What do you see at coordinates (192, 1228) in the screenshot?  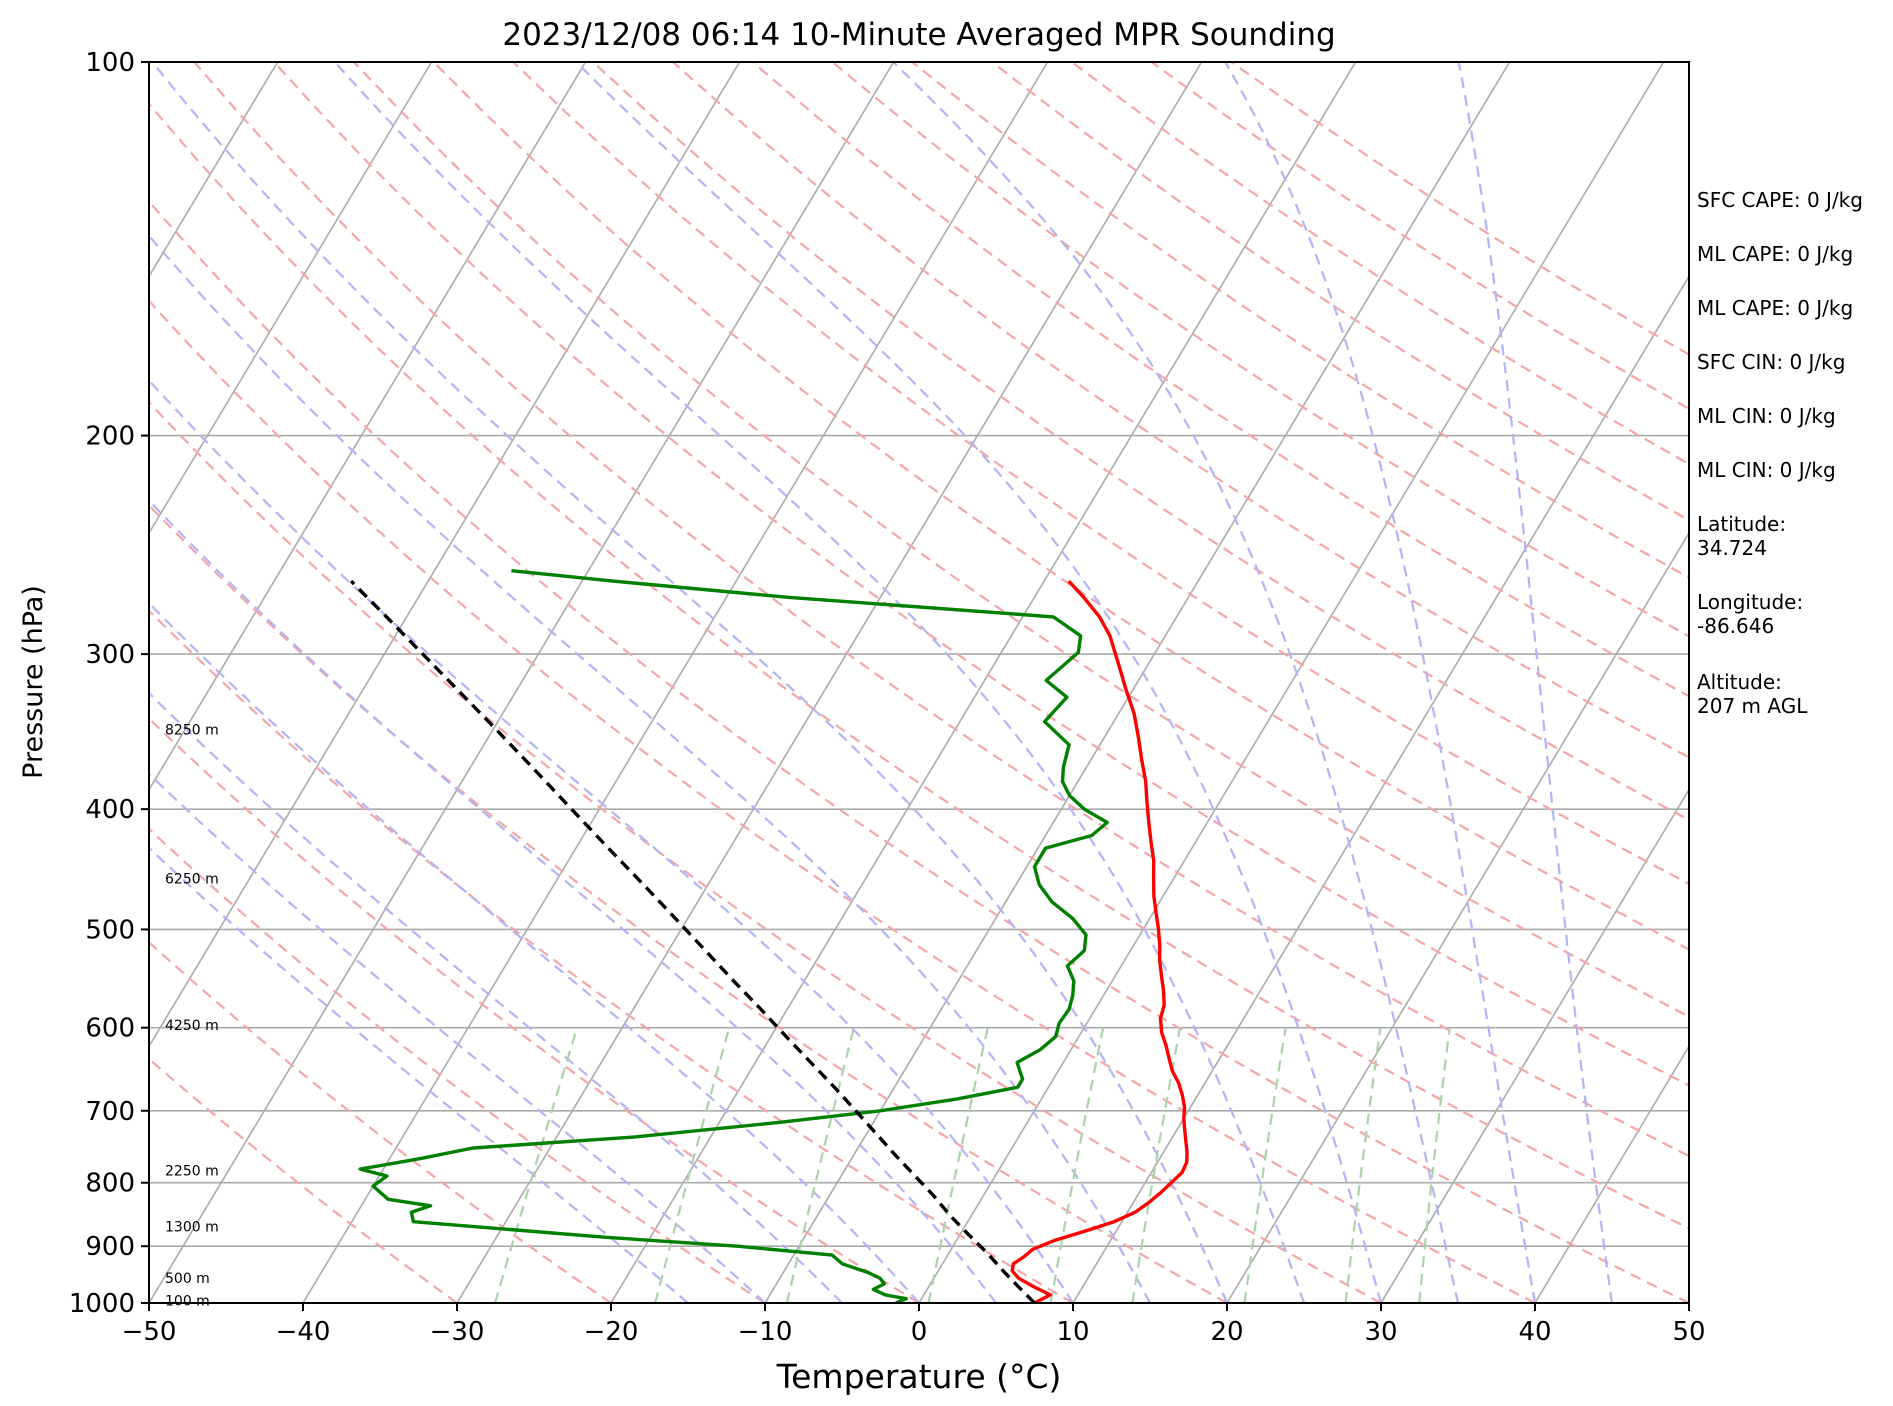 I see `height-label: 1300 m` at bounding box center [192, 1228].